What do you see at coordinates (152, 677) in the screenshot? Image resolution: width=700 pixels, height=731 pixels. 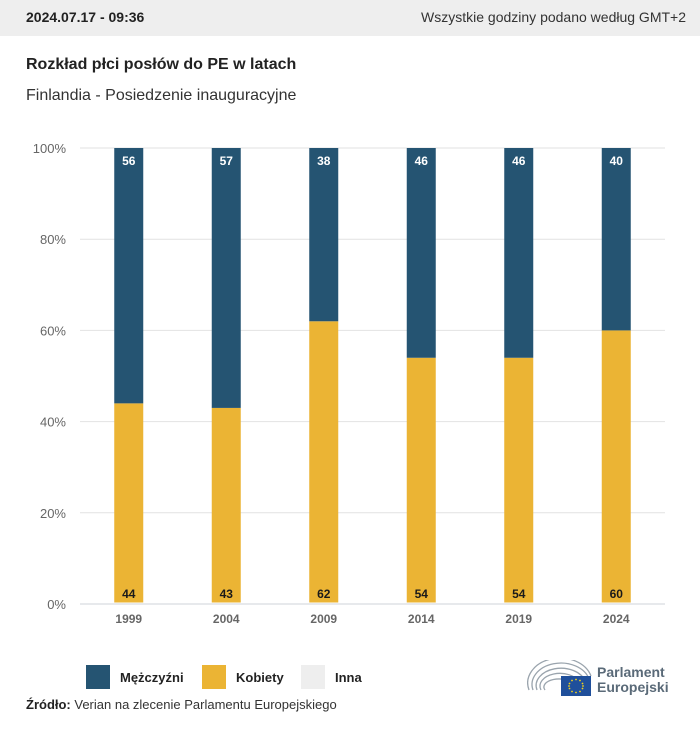 I see `legend-label: Mężczyźni` at bounding box center [152, 677].